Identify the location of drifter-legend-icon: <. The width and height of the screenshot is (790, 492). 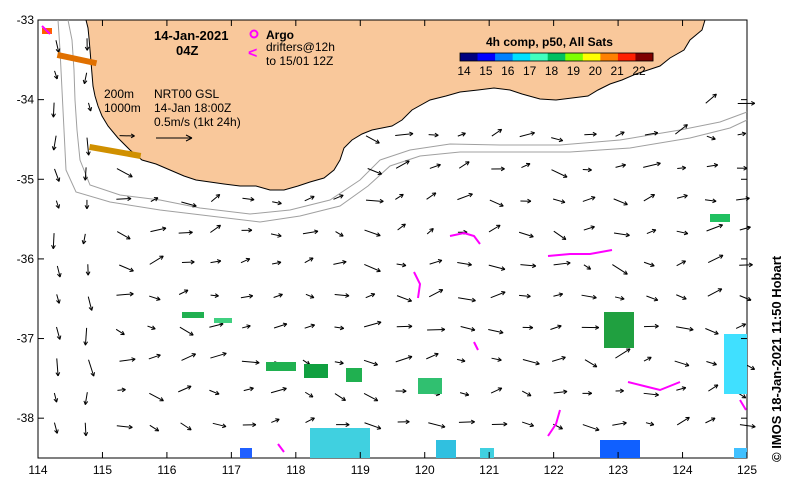
(252, 53).